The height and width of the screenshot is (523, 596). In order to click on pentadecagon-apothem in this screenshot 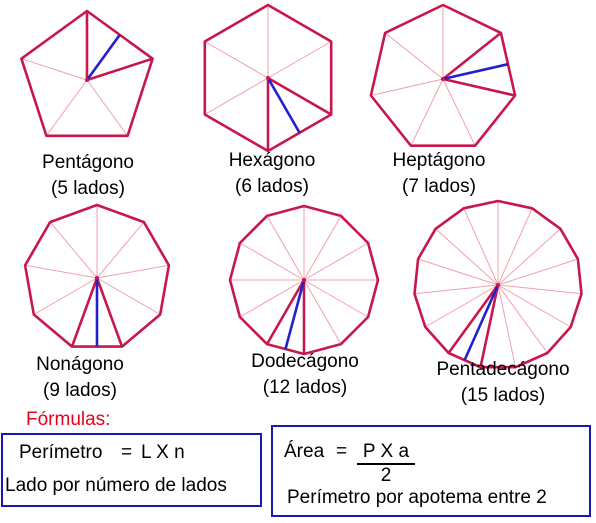, I will do `click(481, 322)`.